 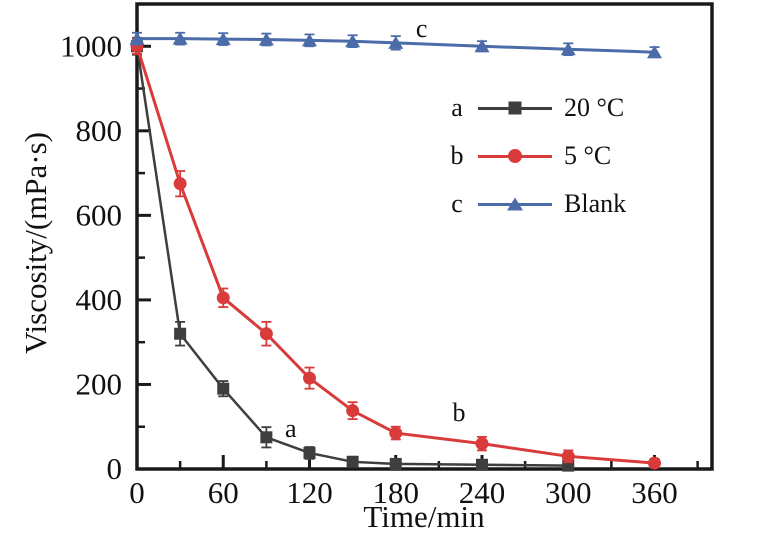 I want to click on series-line-c, so click(x=396, y=45).